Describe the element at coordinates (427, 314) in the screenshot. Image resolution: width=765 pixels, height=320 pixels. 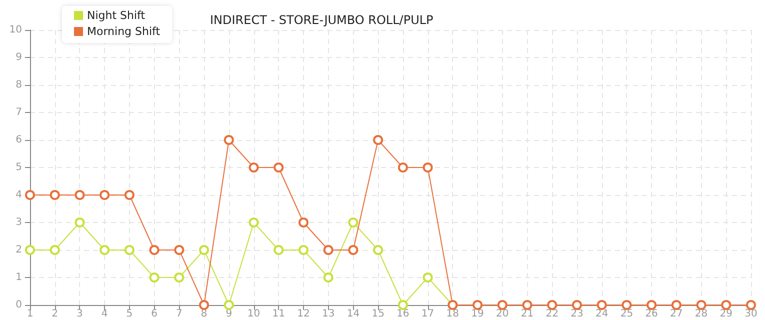
I see `x-tick-label: 17` at that location.